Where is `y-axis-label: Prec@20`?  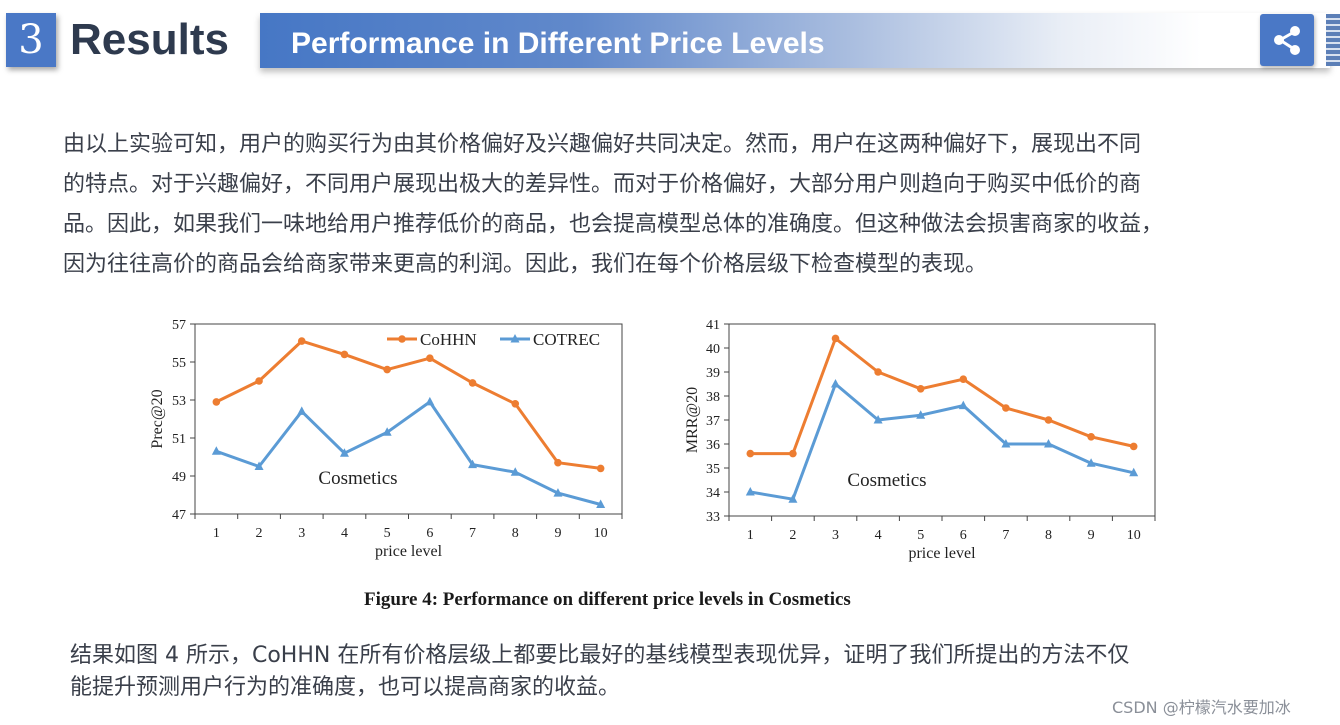
y-axis-label: Prec@20 is located at coordinates (157, 418).